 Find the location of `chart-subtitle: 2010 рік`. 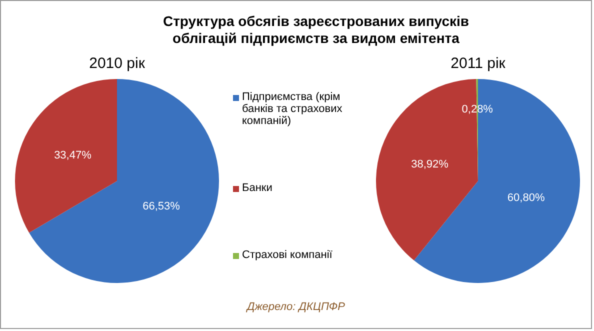

chart-subtitle: 2010 рік is located at coordinates (117, 63).